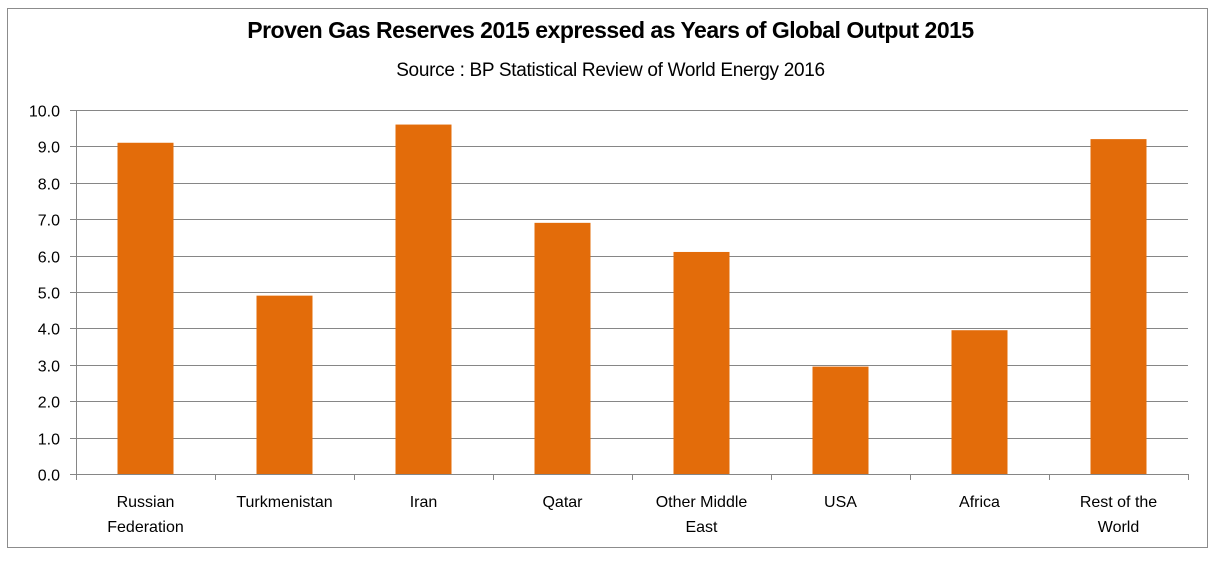  Describe the element at coordinates (562, 502) in the screenshot. I see `x-tick-label: Qatar` at that location.